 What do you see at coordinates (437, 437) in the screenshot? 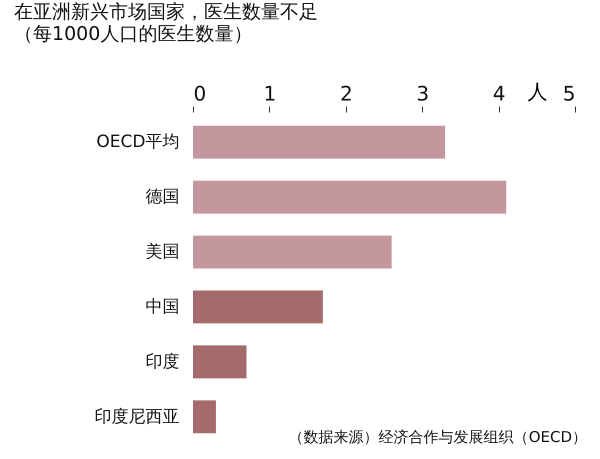
I see `annotation: （数据来源）经济合作与发展组织（OECD）` at bounding box center [437, 437].